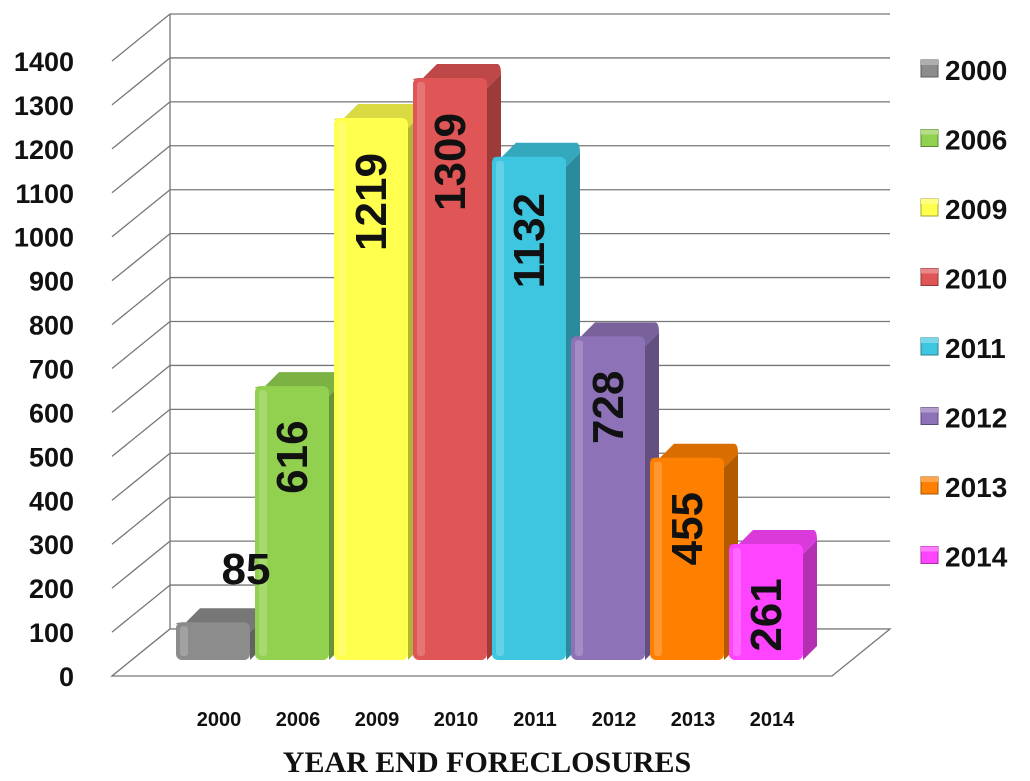 This screenshot has width=1030, height=781. What do you see at coordinates (51, 413) in the screenshot?
I see `y-tick-label: 600` at bounding box center [51, 413].